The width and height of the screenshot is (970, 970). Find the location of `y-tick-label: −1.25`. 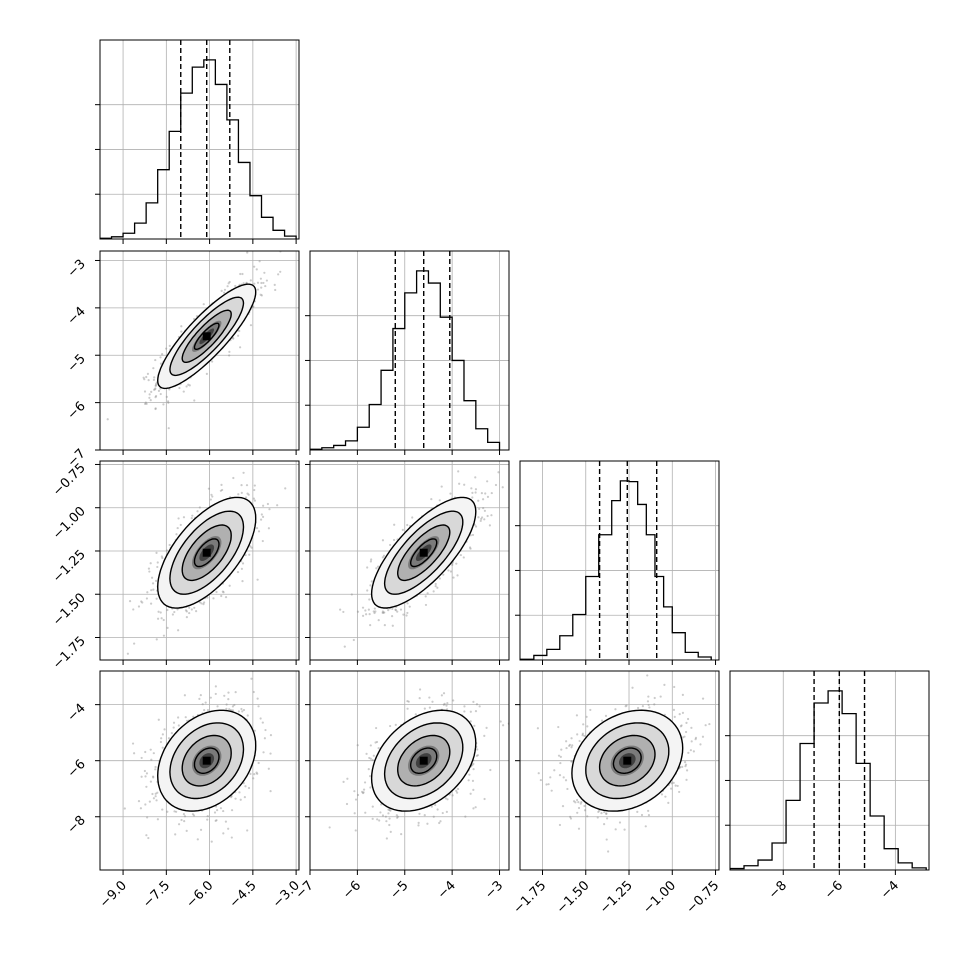

y-tick-label: −1.25 is located at coordinates (69, 566).